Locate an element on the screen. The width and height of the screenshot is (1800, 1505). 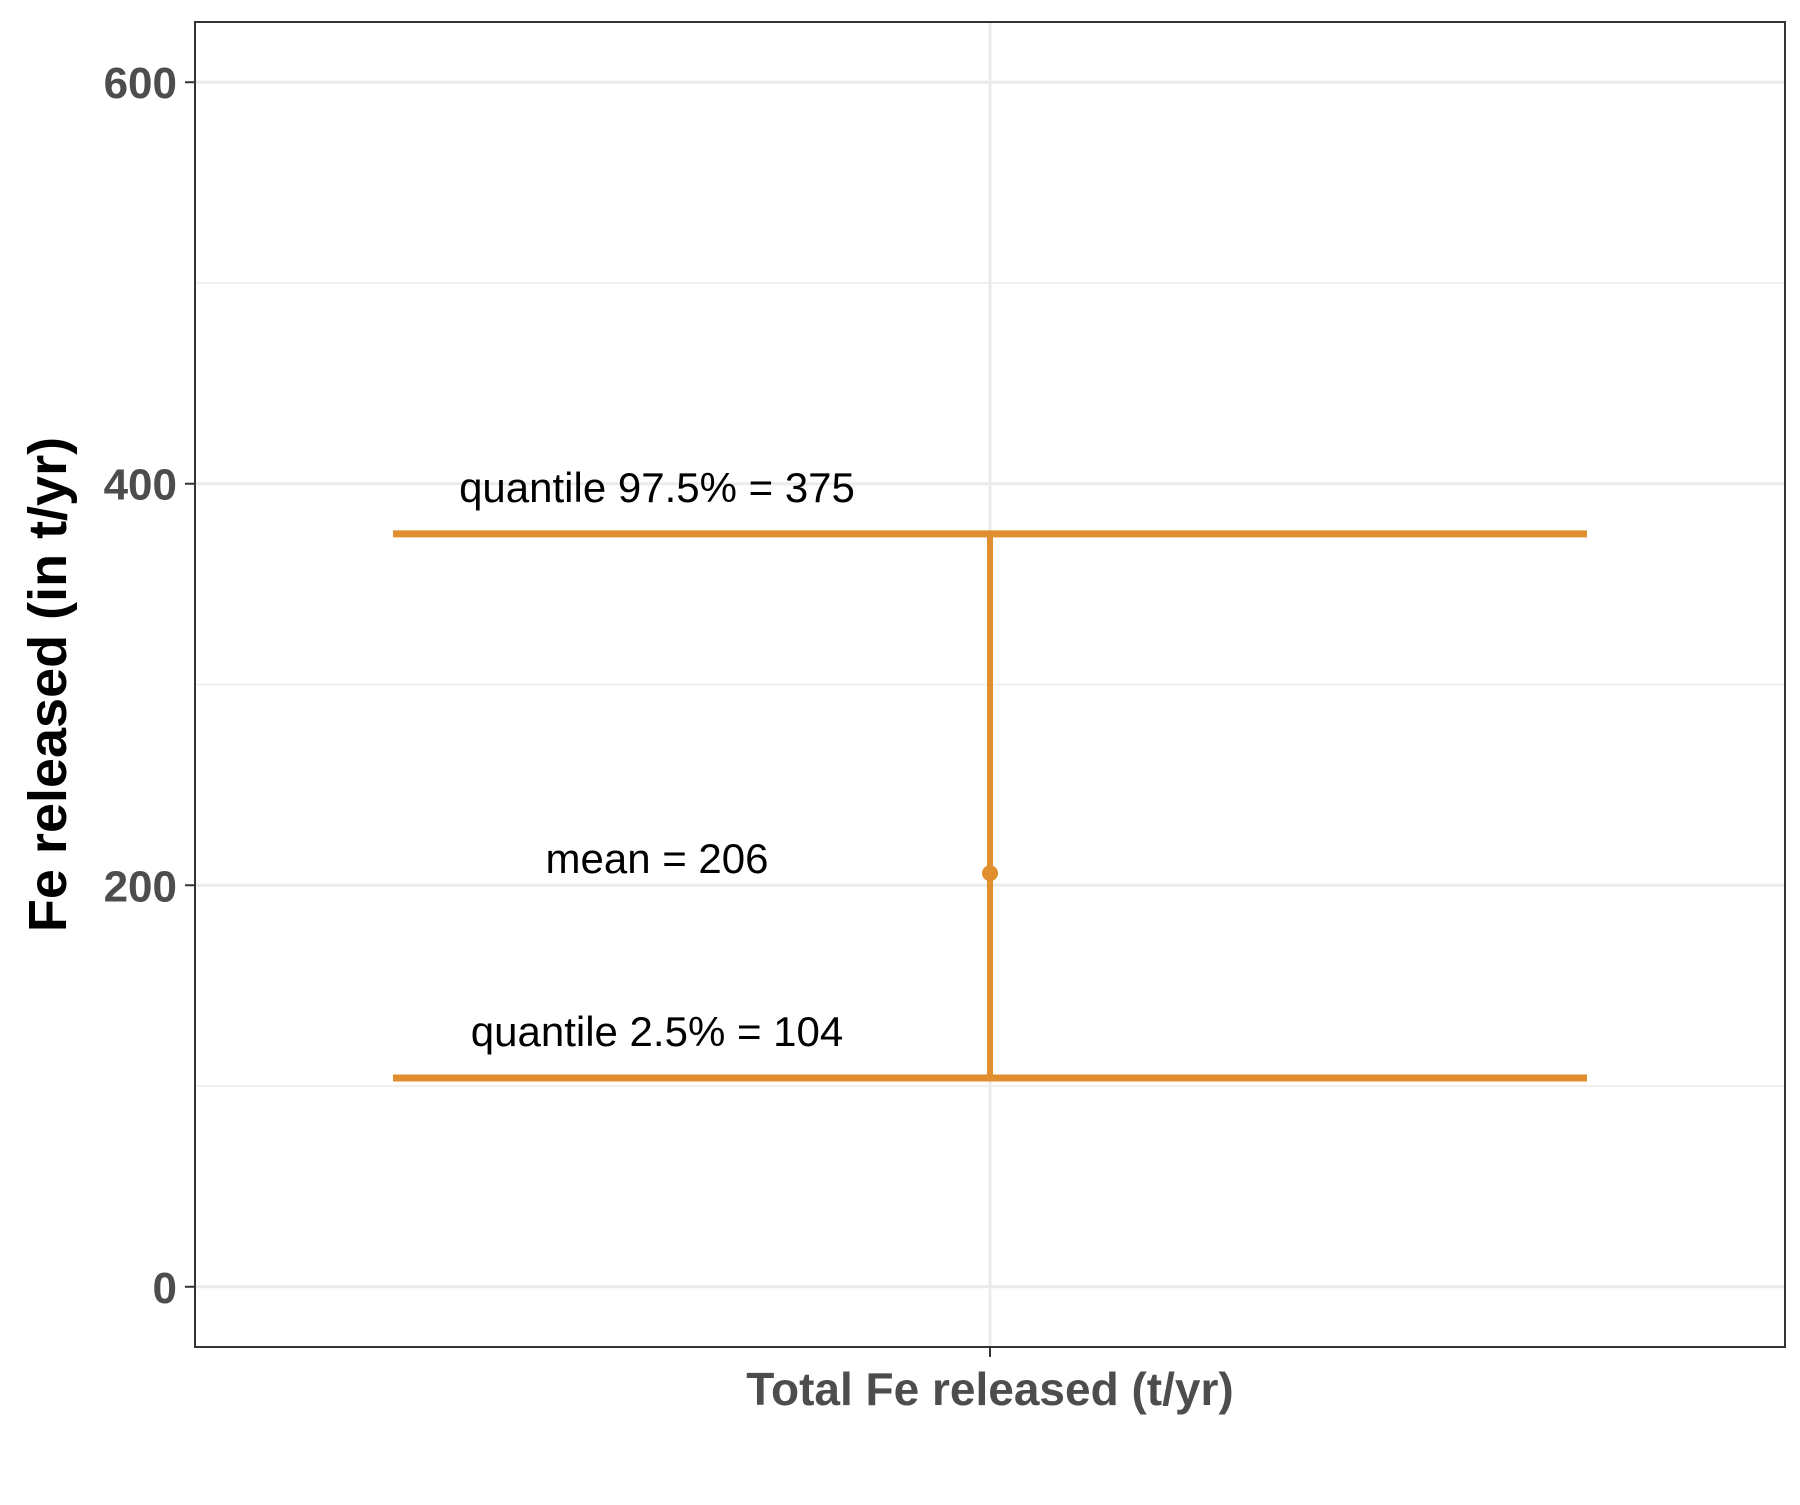
annotation-label: quantile 97.5% = 375 is located at coordinates (657, 487).